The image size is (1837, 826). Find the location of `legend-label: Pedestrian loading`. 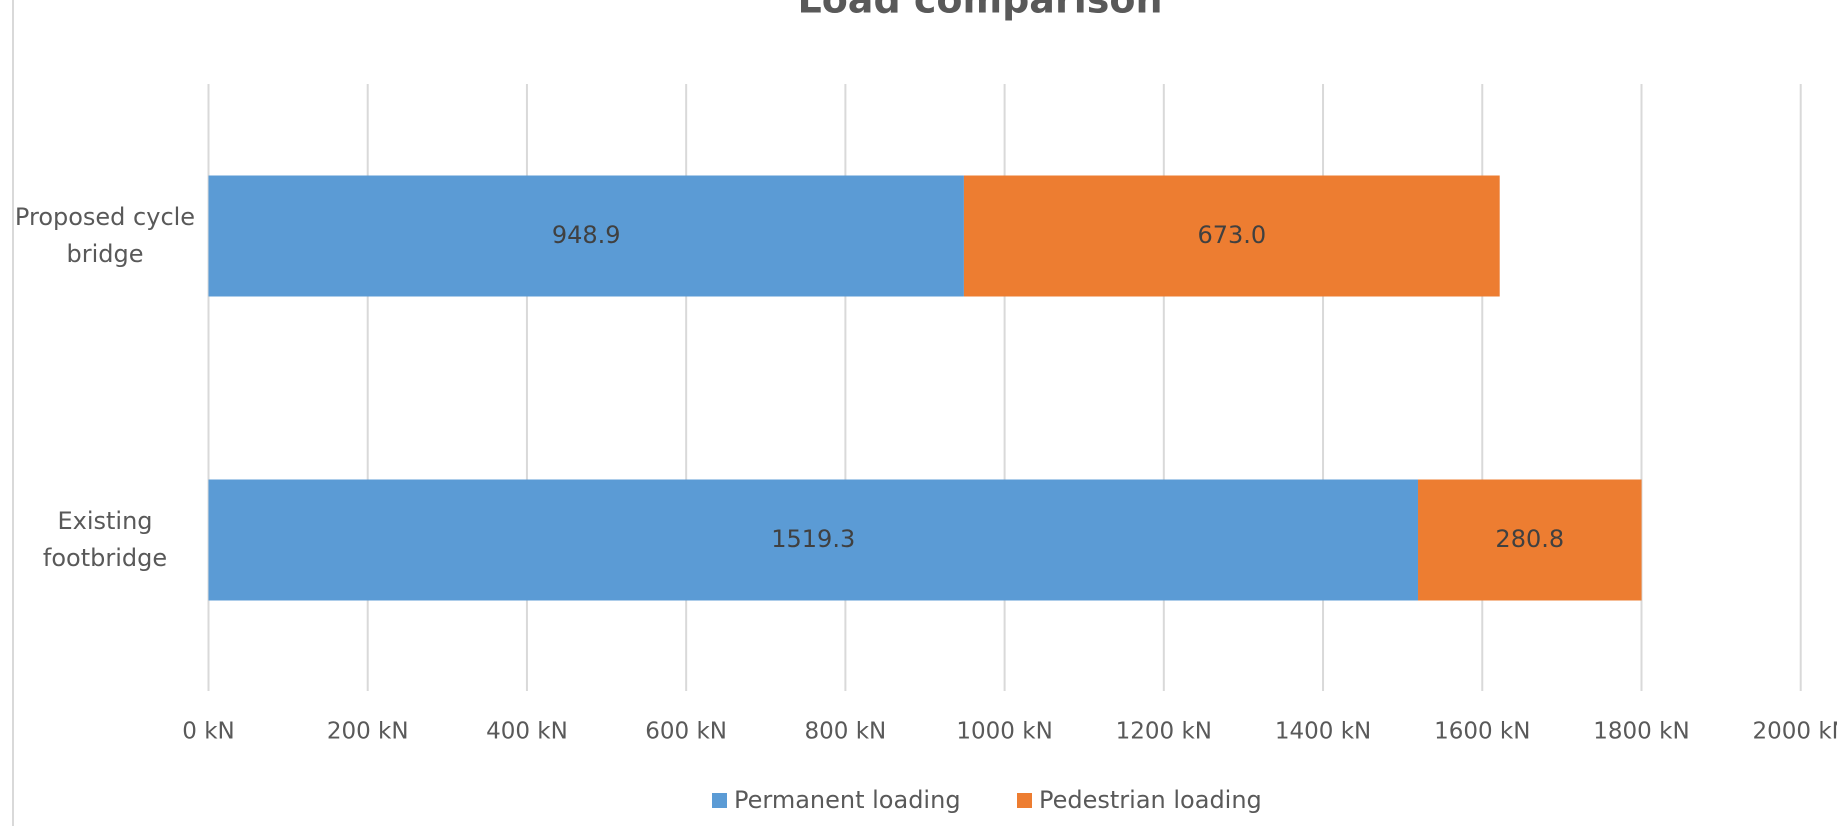

legend-label: Pedestrian loading is located at coordinates (1150, 800).